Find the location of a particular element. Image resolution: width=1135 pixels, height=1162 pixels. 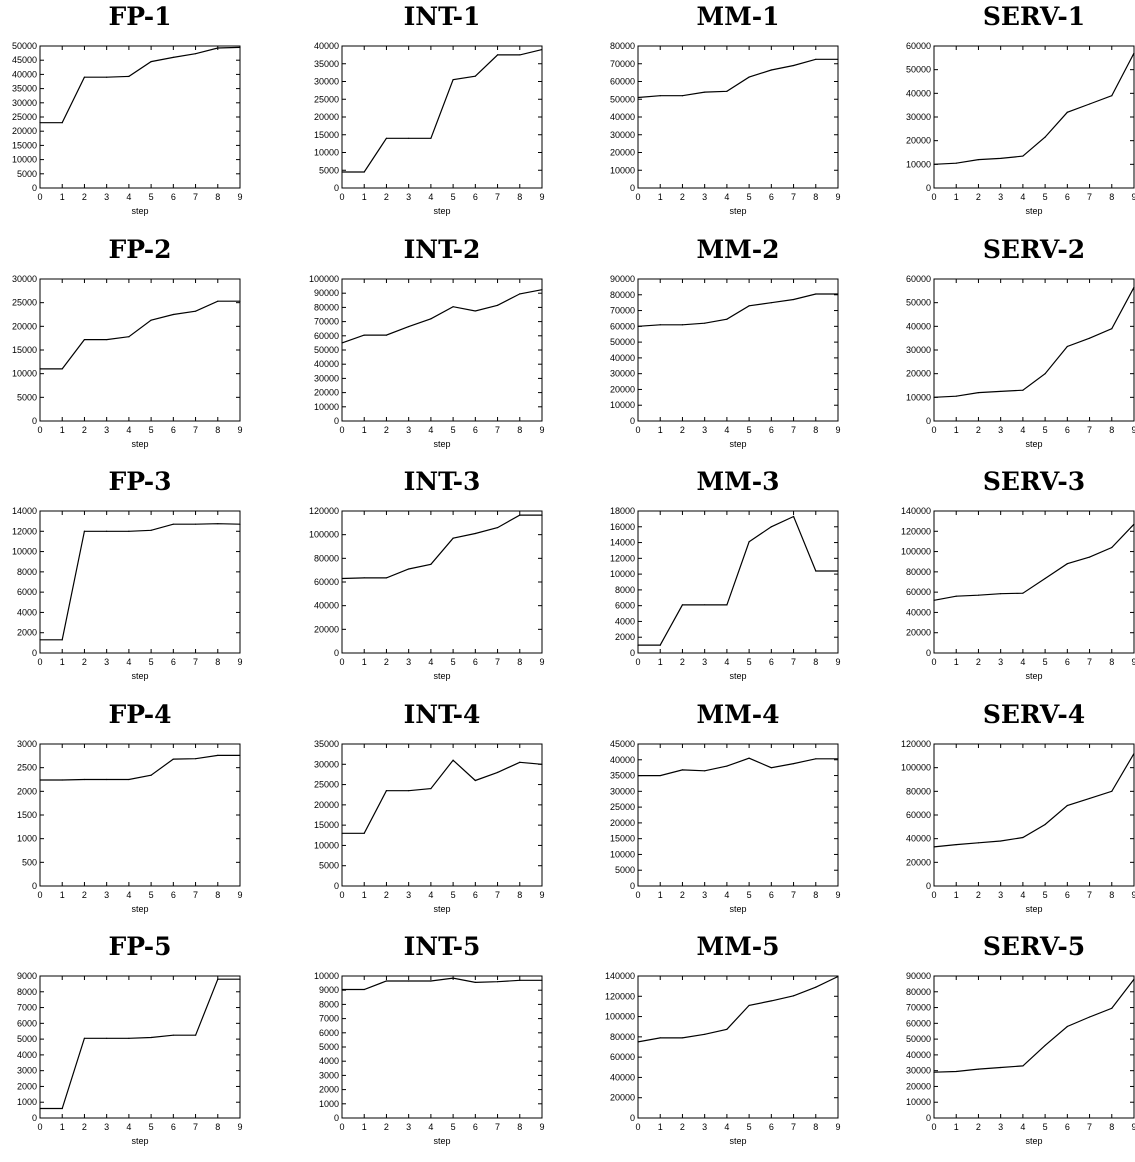

y-tick-label: 120000 is located at coordinates (324, 511).